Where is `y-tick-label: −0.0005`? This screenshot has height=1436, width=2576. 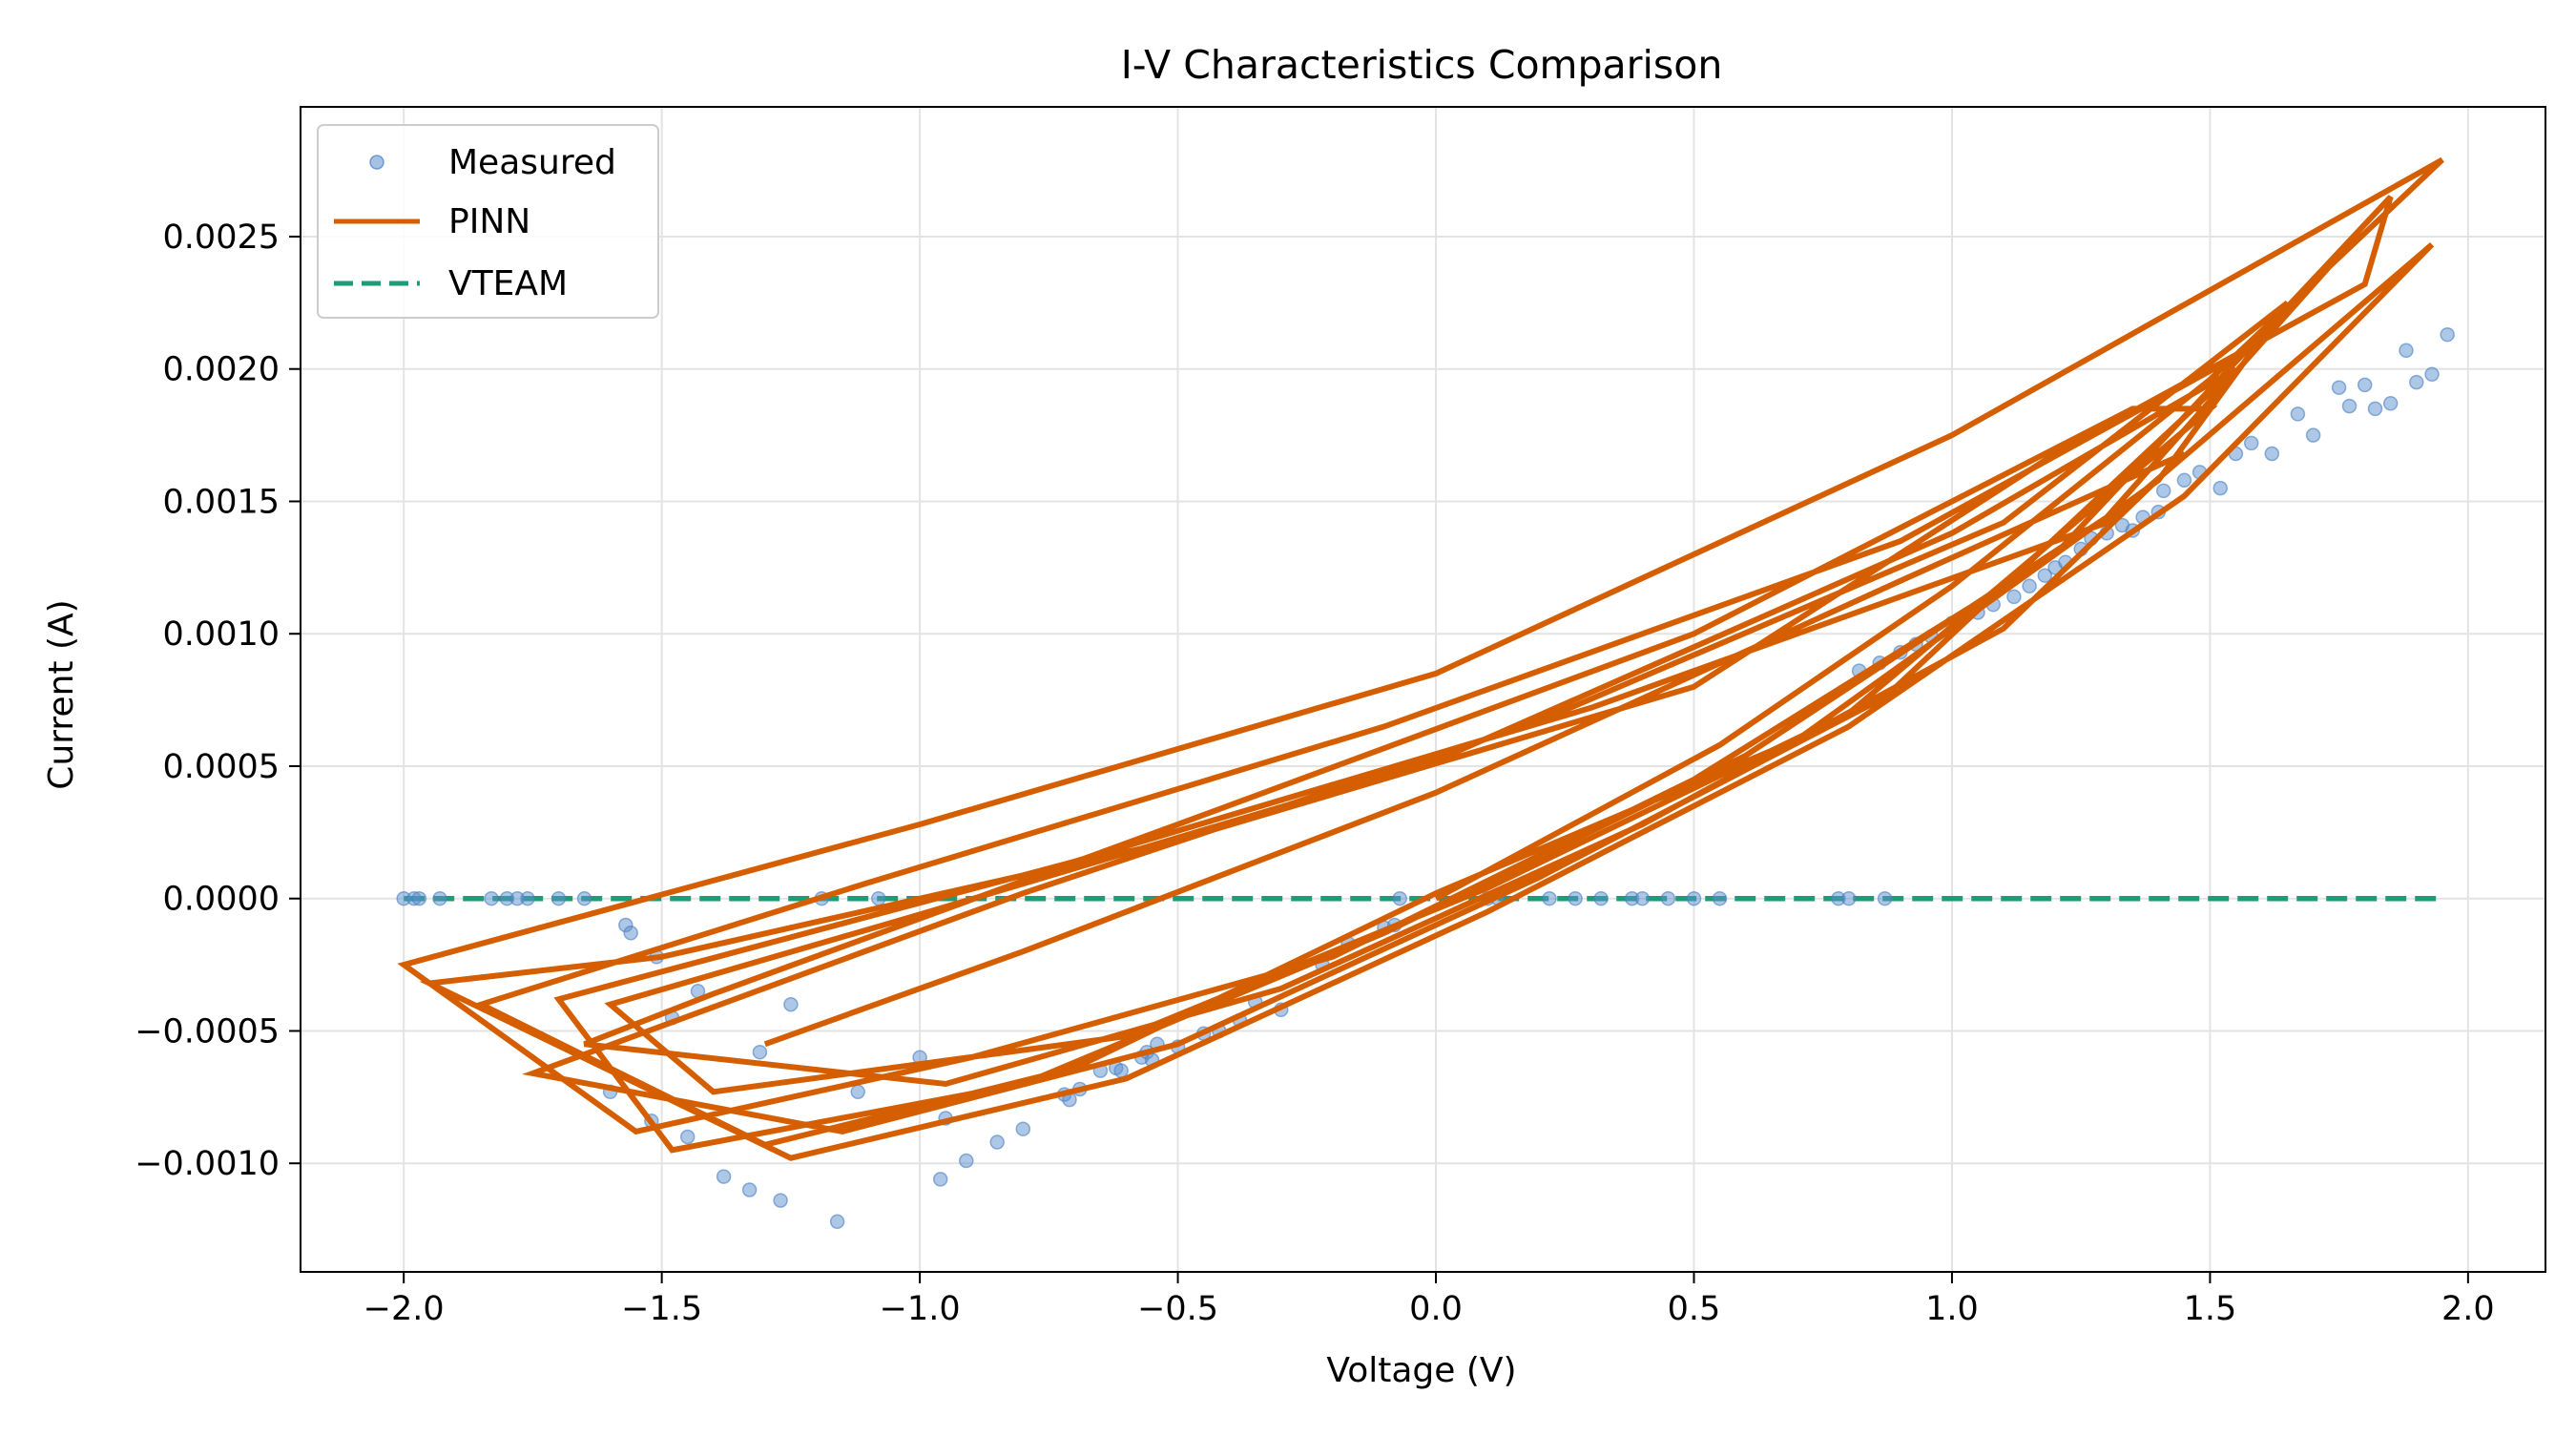
y-tick-label: −0.0005 is located at coordinates (207, 1031).